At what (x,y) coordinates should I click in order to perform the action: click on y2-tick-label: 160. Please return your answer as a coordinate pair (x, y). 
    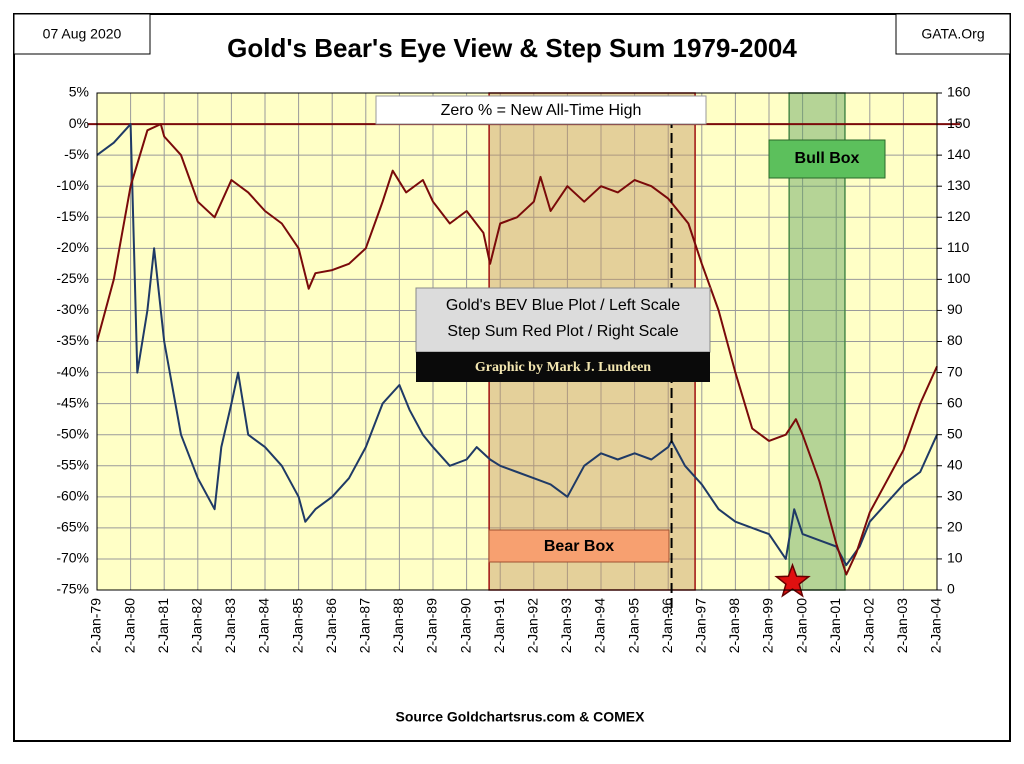
    Looking at the image, I should click on (959, 92).